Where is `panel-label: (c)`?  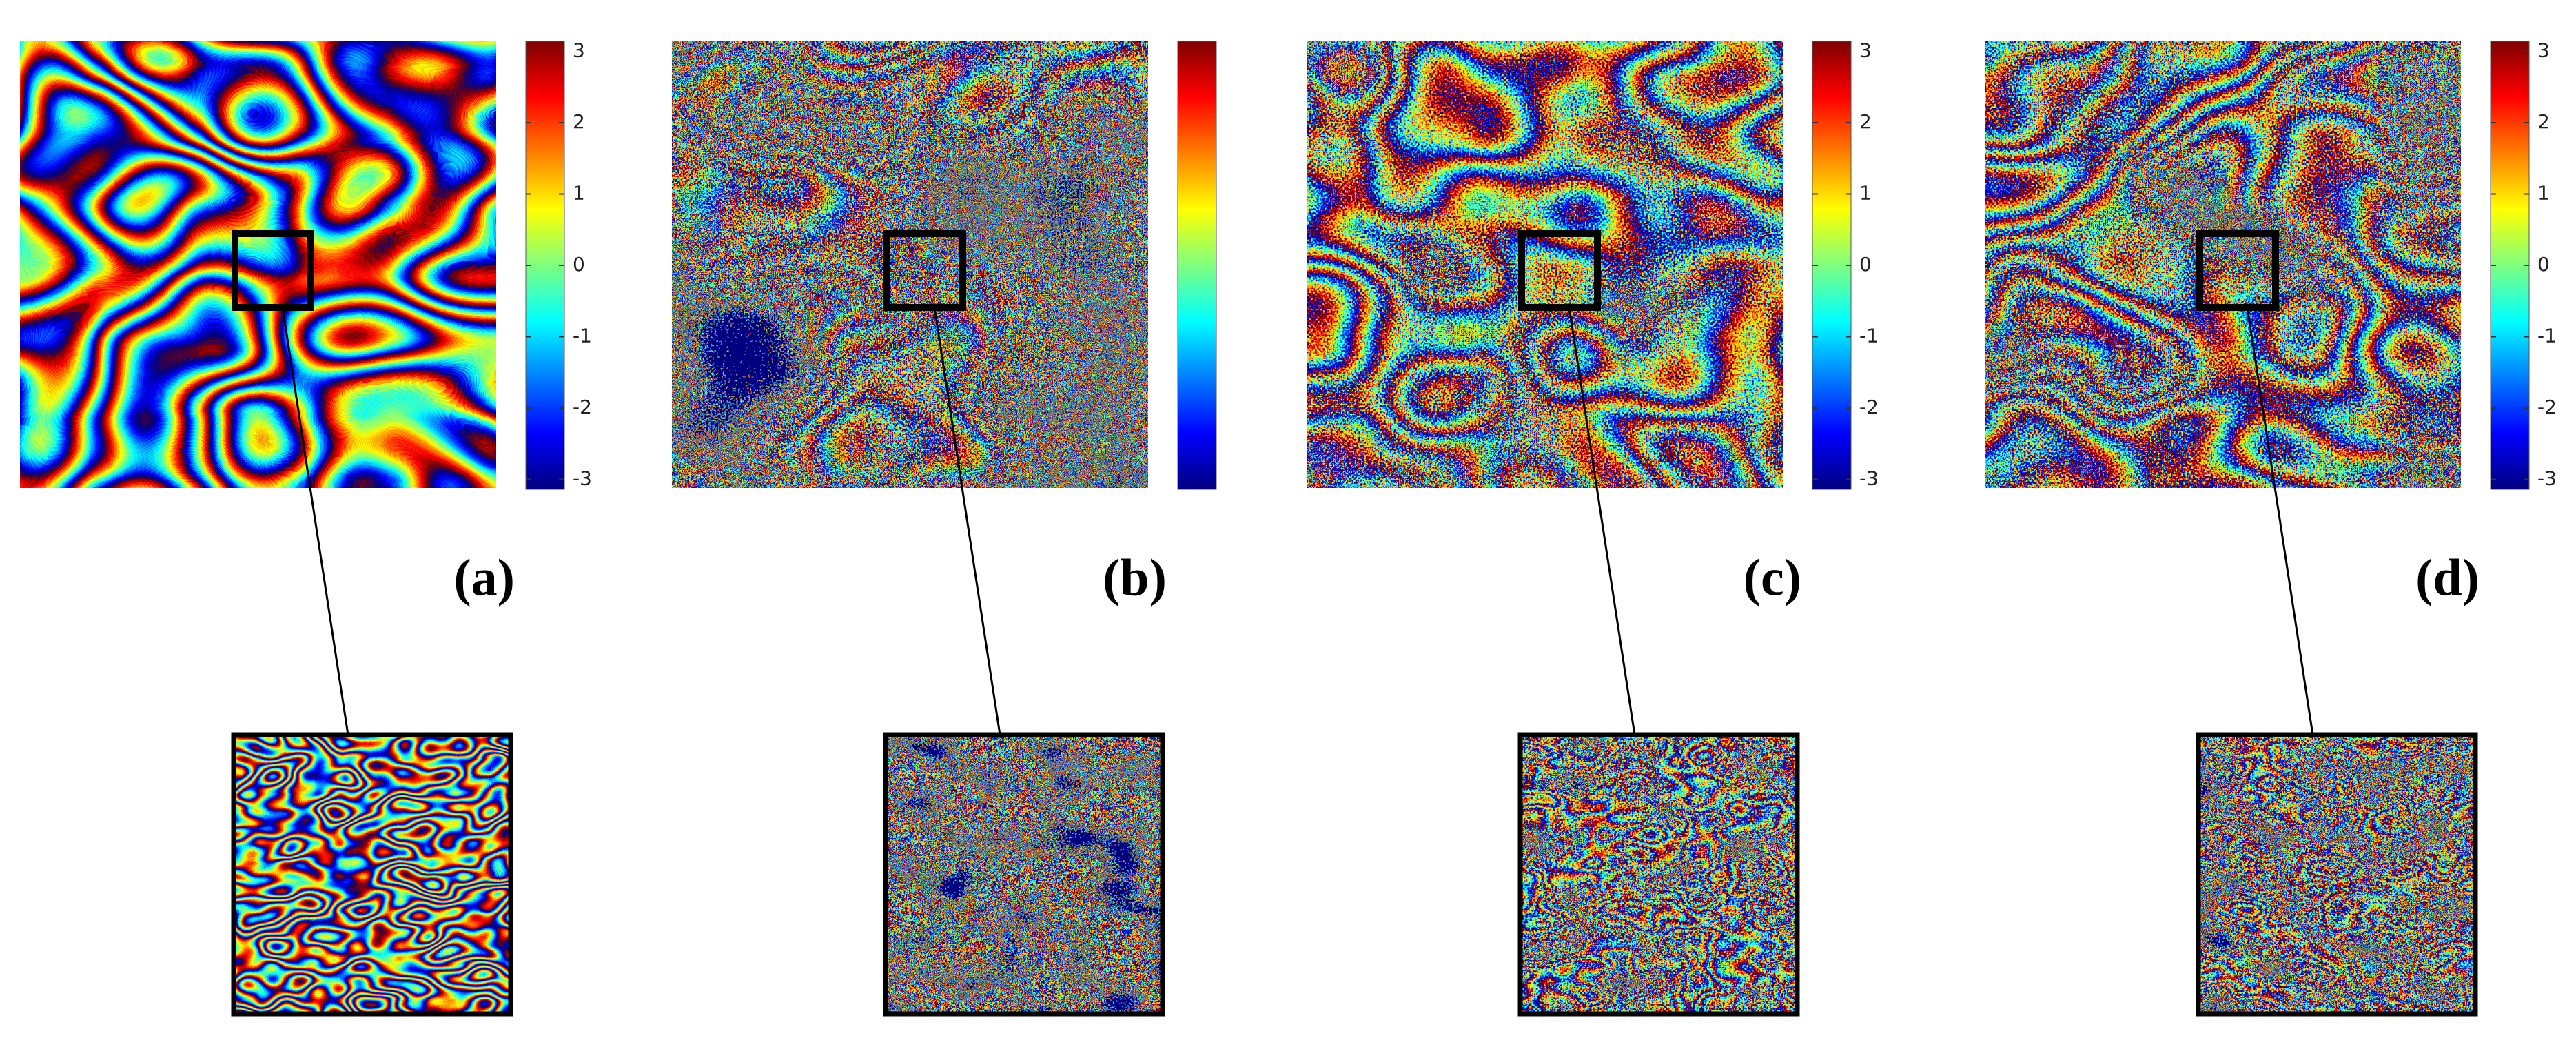
panel-label: (c) is located at coordinates (1772, 578).